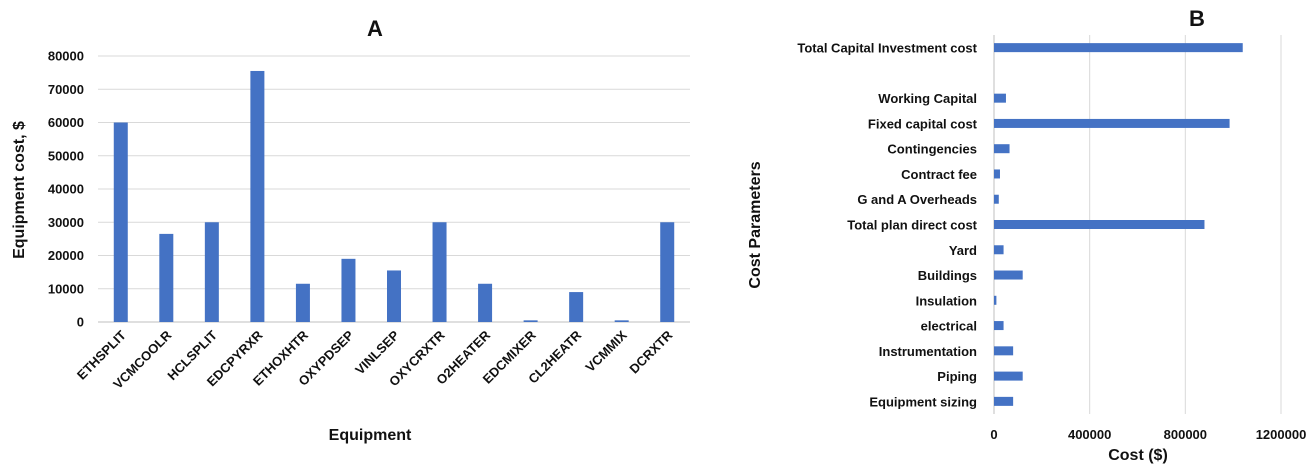 This screenshot has width=1312, height=464. I want to click on chart-b-x-axis-label: Cost ($), so click(1138, 455).